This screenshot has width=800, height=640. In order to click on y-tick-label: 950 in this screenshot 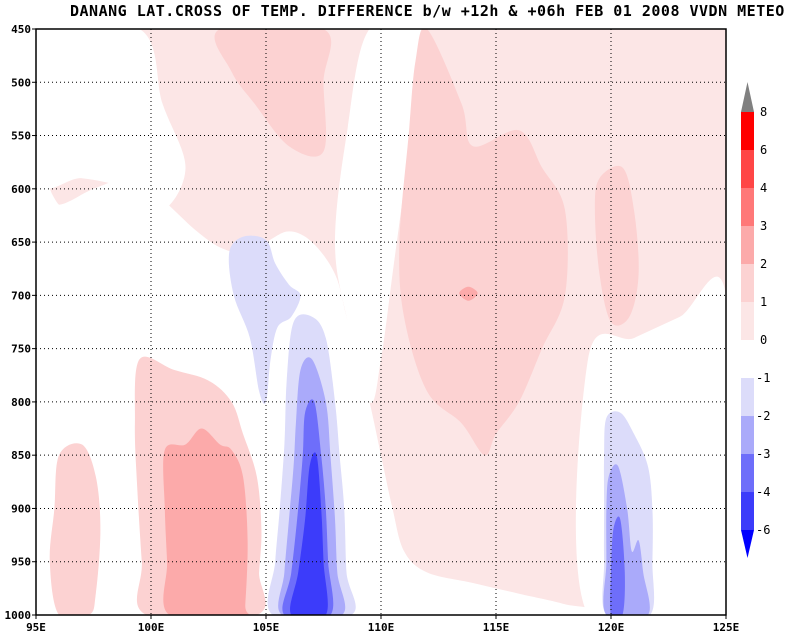, I will do `click(21, 562)`.